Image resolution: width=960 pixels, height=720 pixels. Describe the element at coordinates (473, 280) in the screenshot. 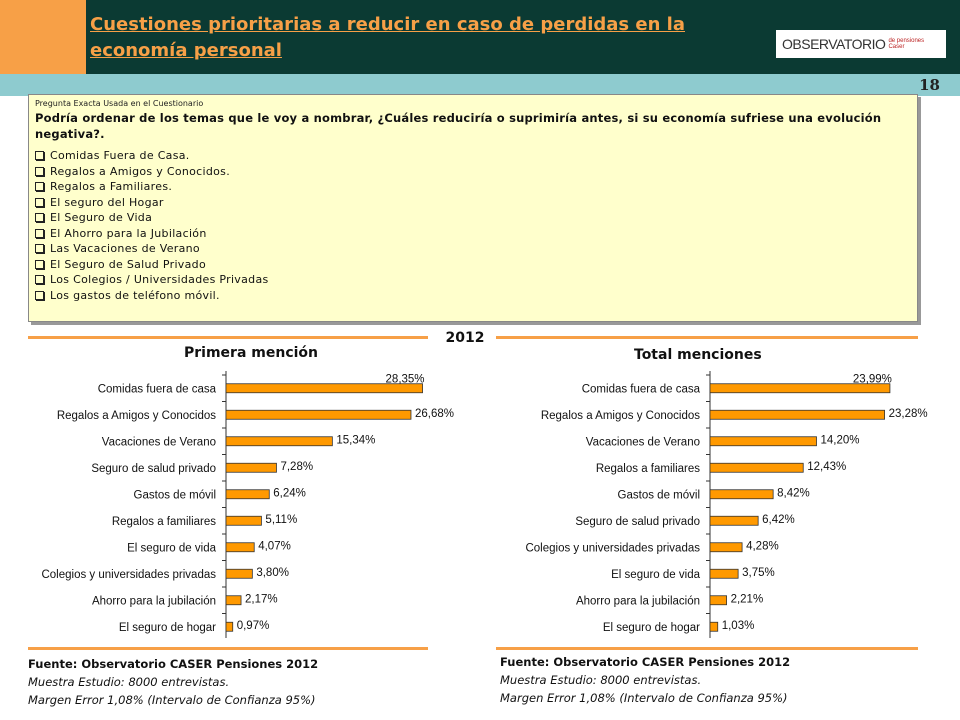

I see `question-option: Los Colegios / Universidades Privadas` at that location.